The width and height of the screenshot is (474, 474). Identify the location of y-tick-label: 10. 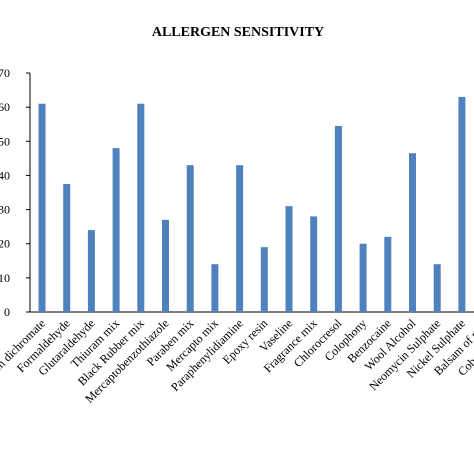
(5, 278).